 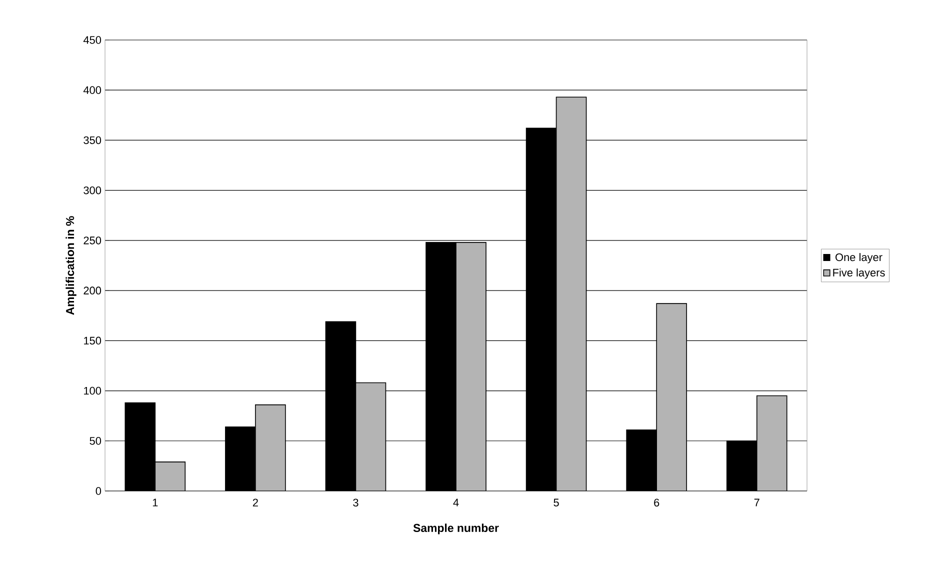 I want to click on x-tick-label: 2, so click(x=255, y=502).